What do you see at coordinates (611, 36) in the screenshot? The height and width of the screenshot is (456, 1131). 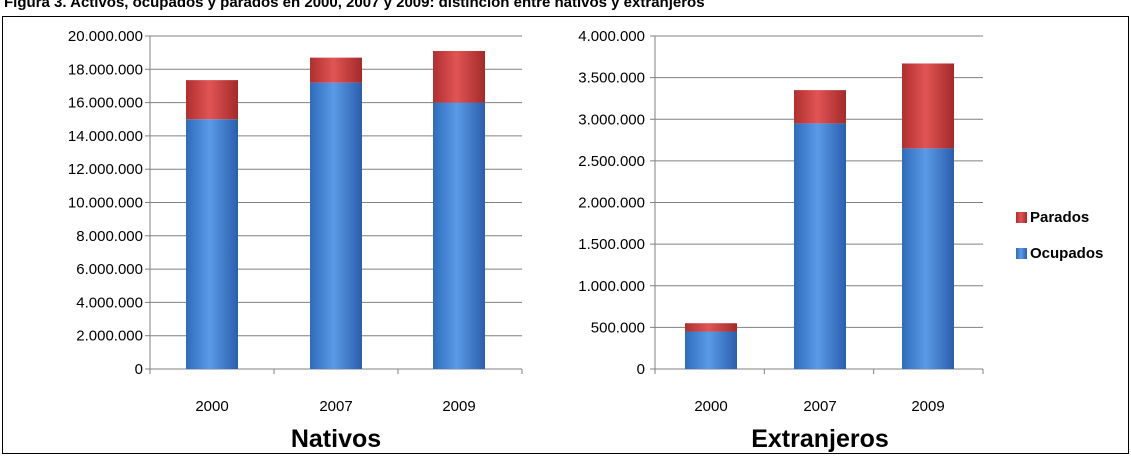 I see `extranjeros-y-tick-label: 4.000.000` at bounding box center [611, 36].